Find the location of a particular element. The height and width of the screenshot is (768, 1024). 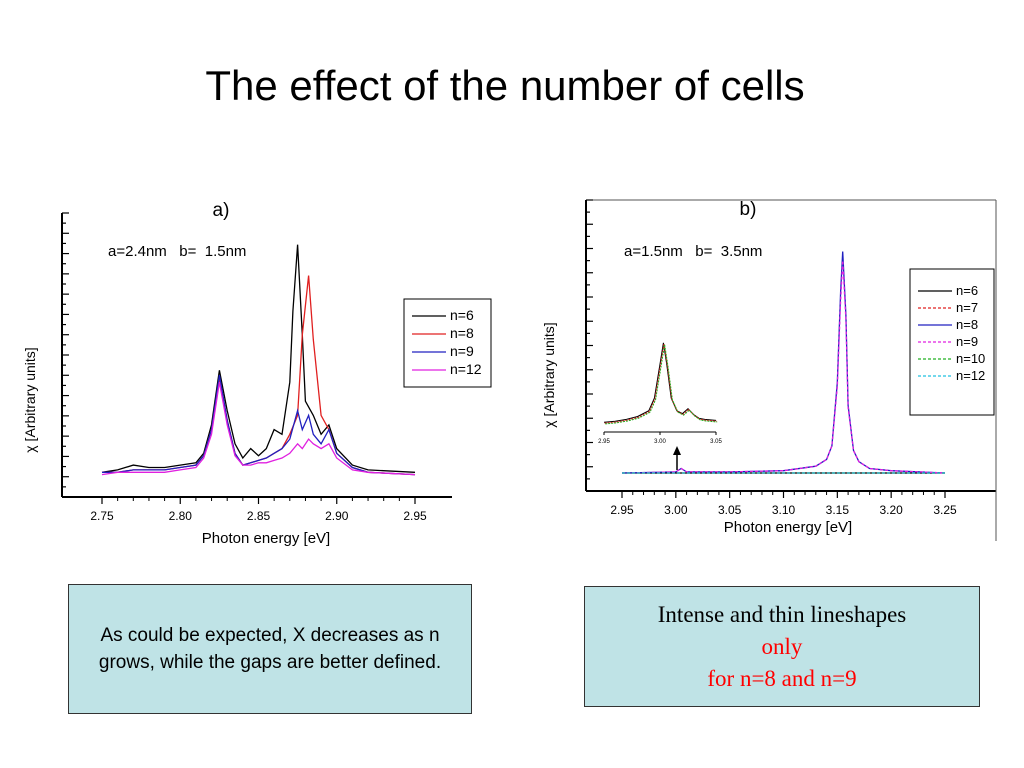

x-tick-label-b: 3.25 is located at coordinates (945, 510).